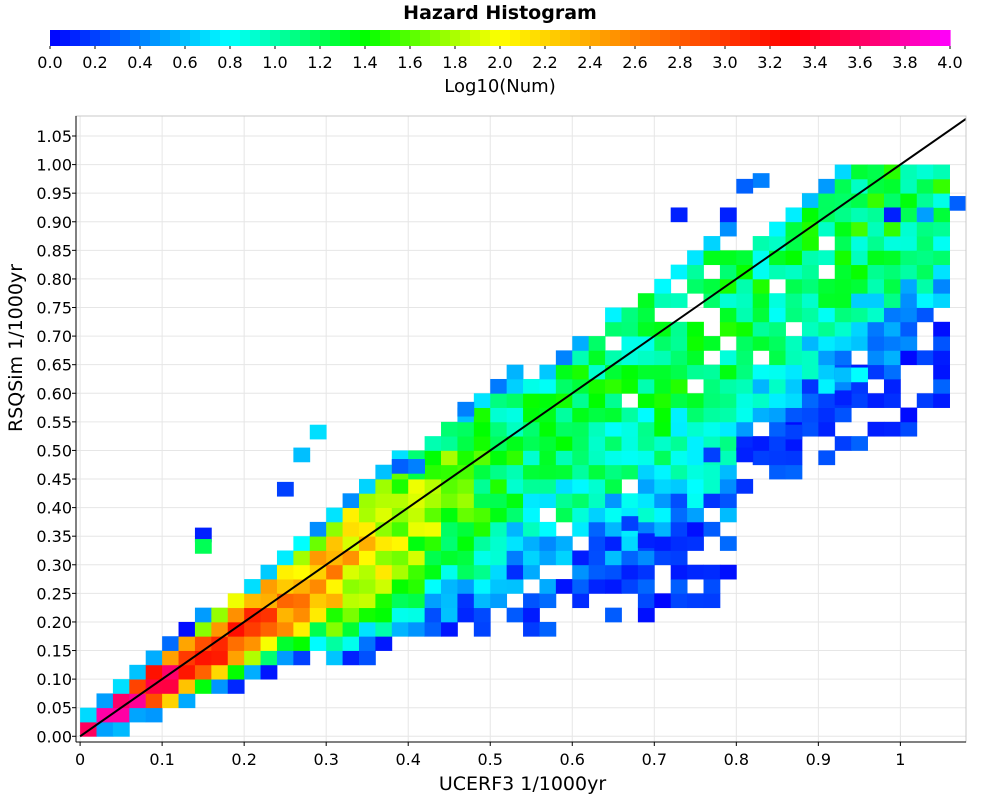  What do you see at coordinates (54, 536) in the screenshot?
I see `y-tick-label: 0.35` at bounding box center [54, 536].